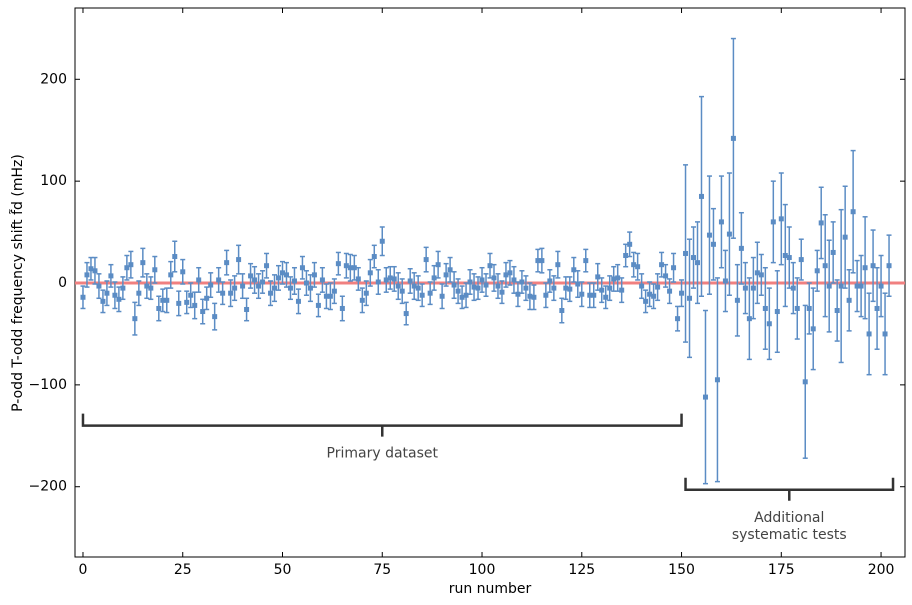 The height and width of the screenshot is (605, 912). Describe the element at coordinates (53, 181) in the screenshot. I see `y-tick-label: 100` at that location.